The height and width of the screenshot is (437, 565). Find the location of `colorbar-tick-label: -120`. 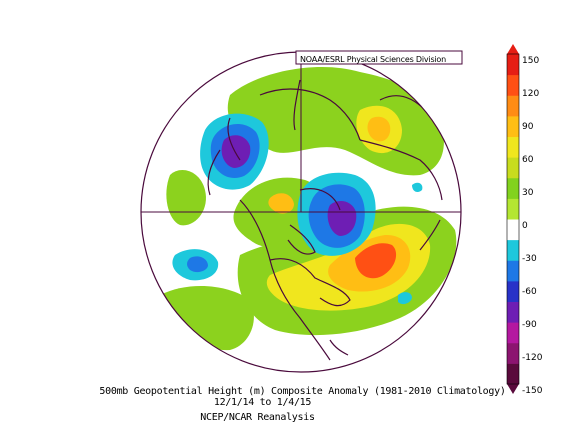

colorbar-tick-label: -120 is located at coordinates (532, 358).